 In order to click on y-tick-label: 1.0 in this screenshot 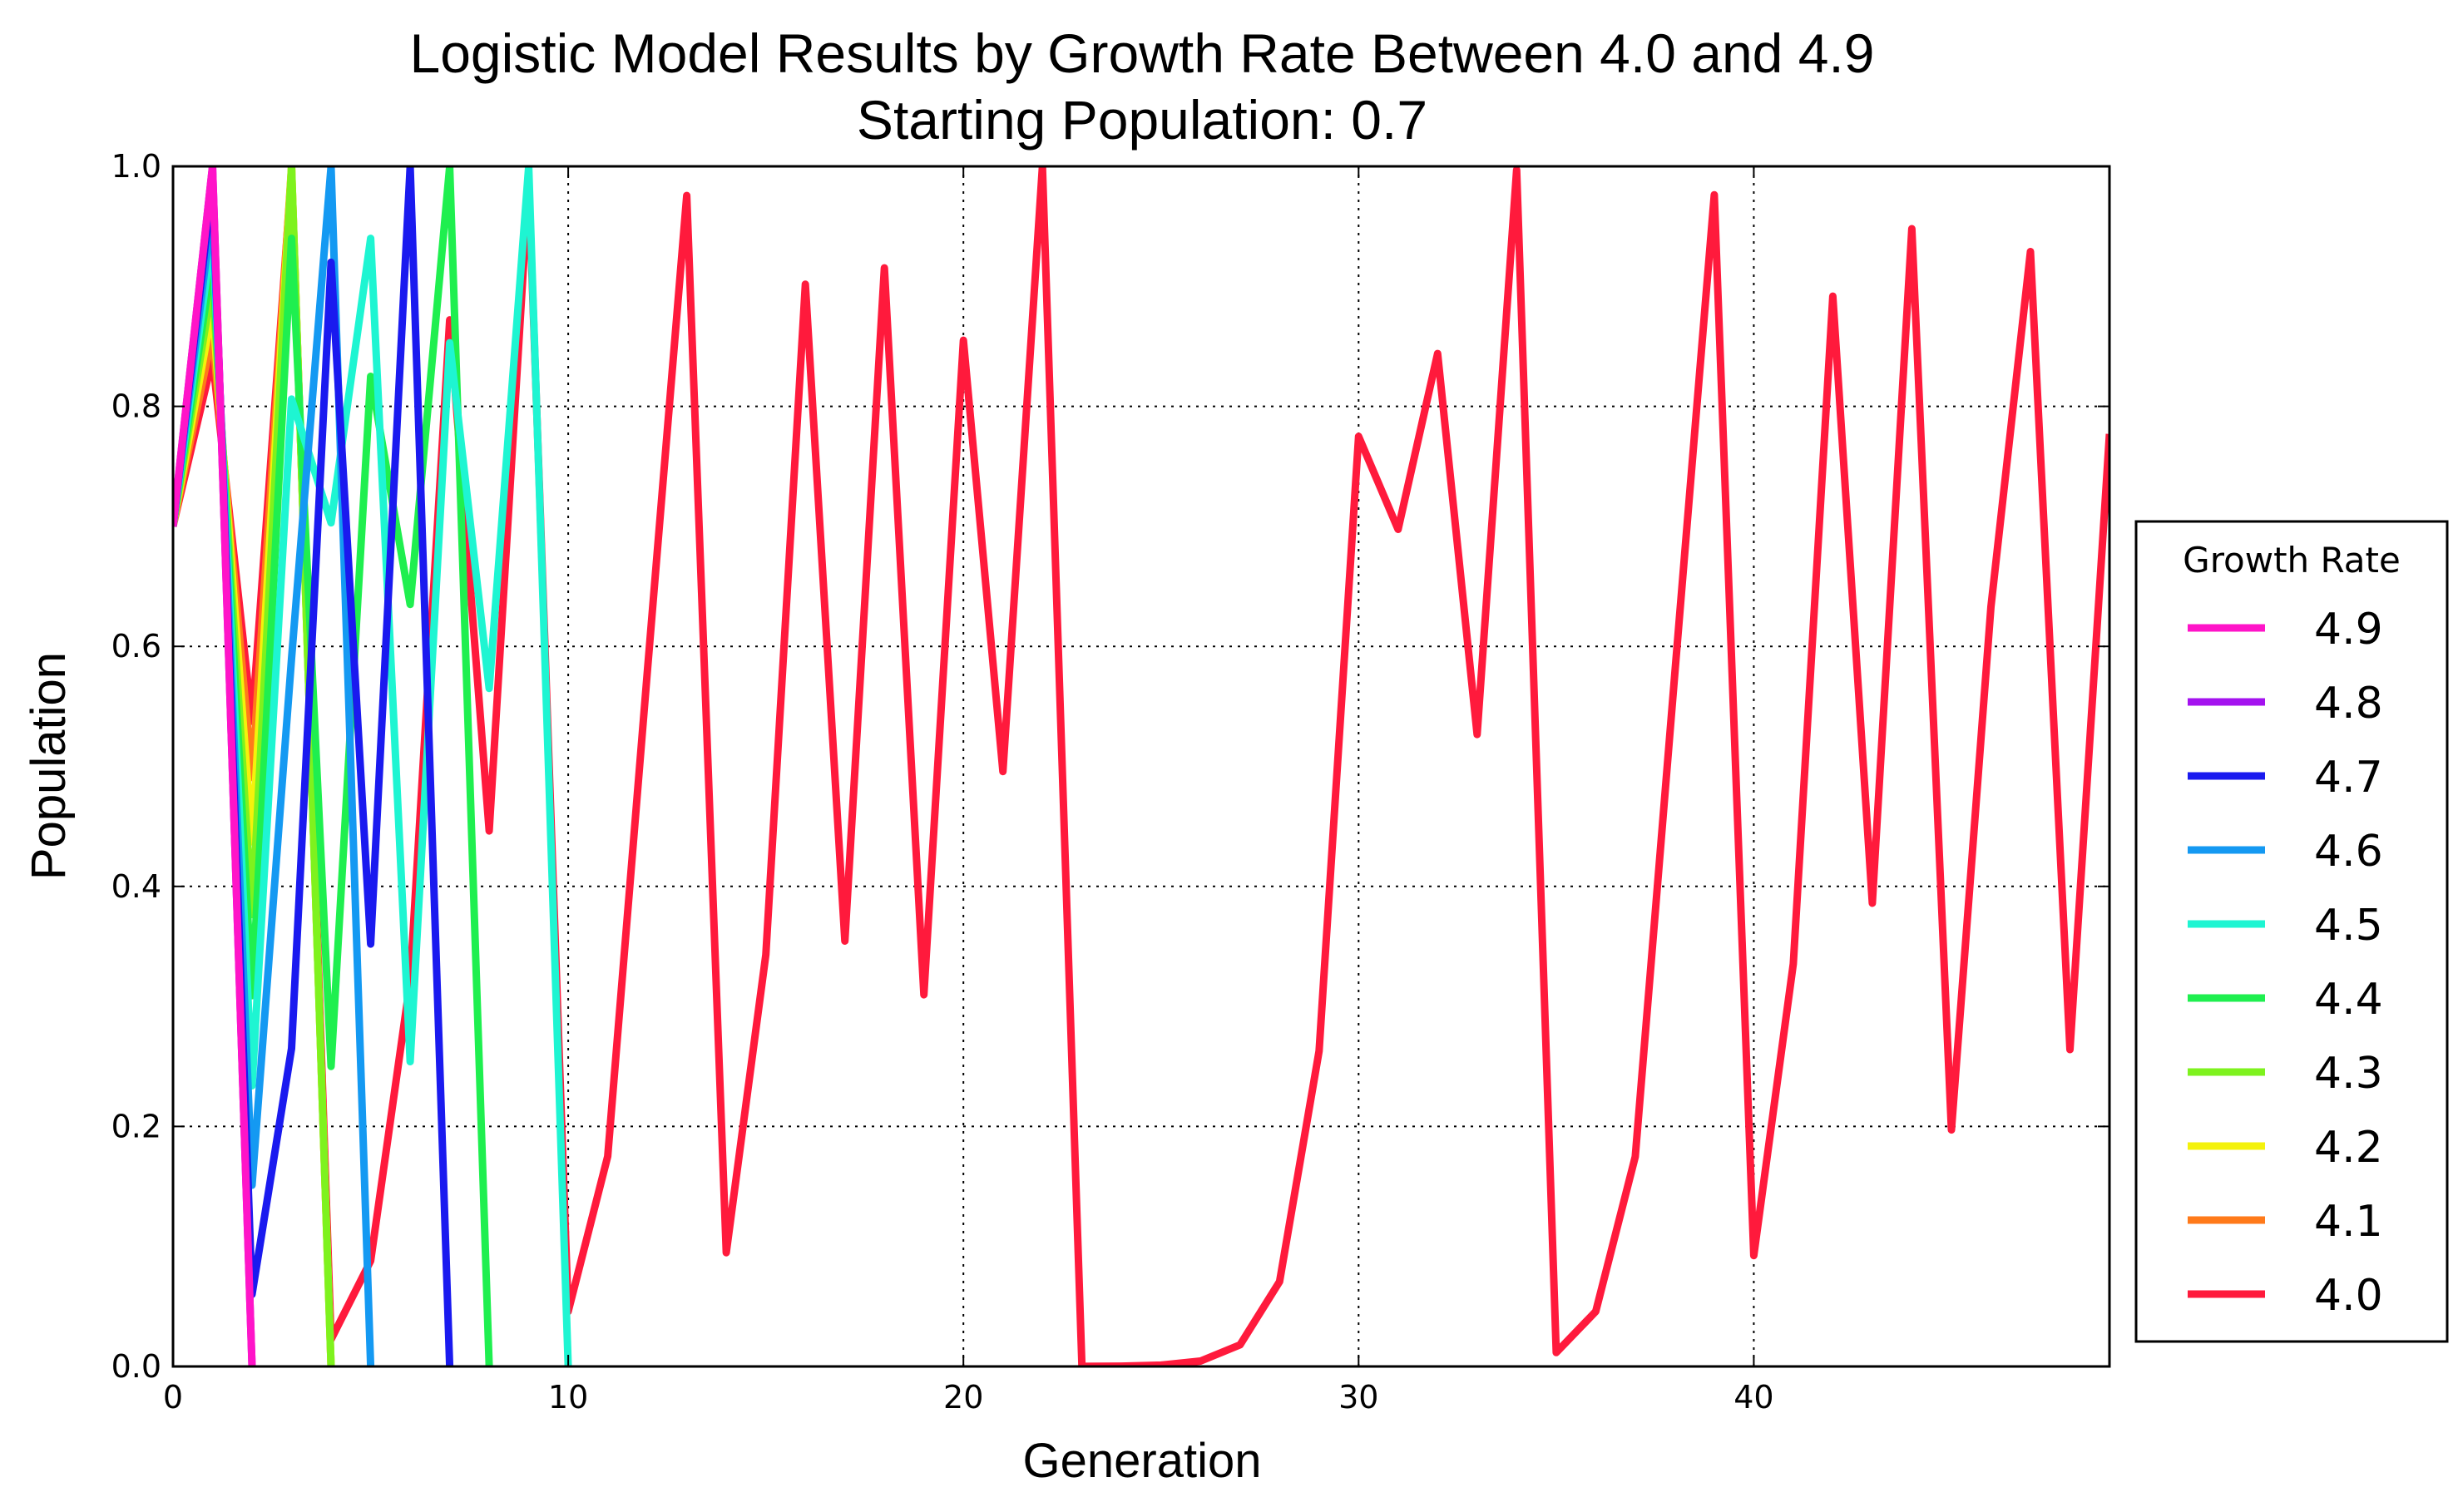, I will do `click(136, 166)`.